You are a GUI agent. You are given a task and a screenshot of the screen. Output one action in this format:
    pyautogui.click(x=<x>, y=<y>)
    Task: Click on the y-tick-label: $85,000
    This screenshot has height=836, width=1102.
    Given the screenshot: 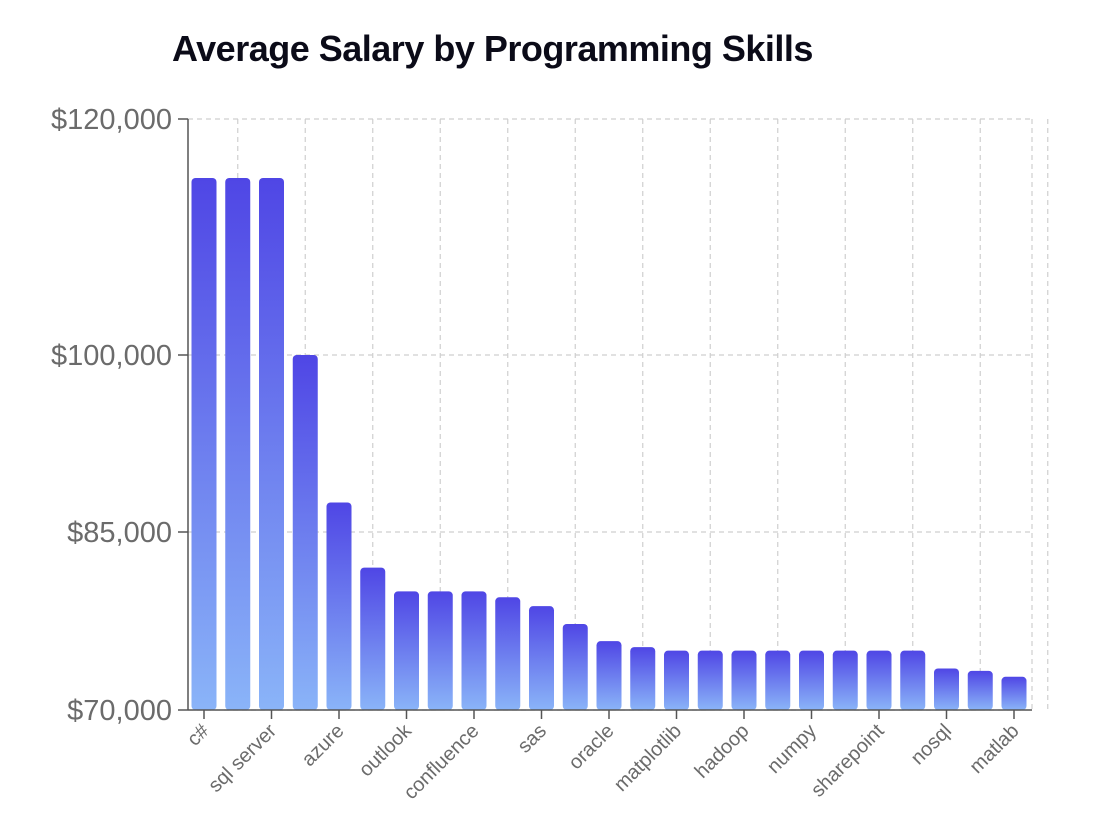 What is the action you would take?
    pyautogui.click(x=119, y=533)
    